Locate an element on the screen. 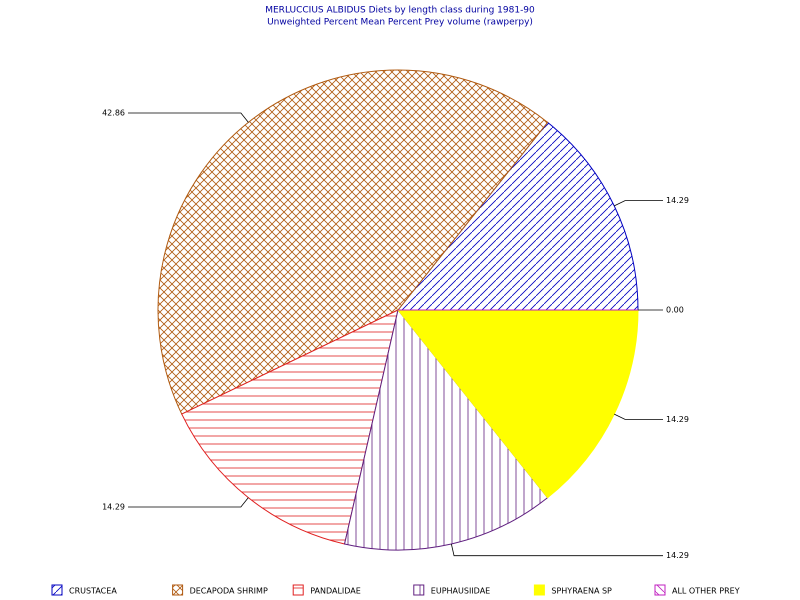  legend-label: EUPHAUSIIDAE is located at coordinates (460, 591).